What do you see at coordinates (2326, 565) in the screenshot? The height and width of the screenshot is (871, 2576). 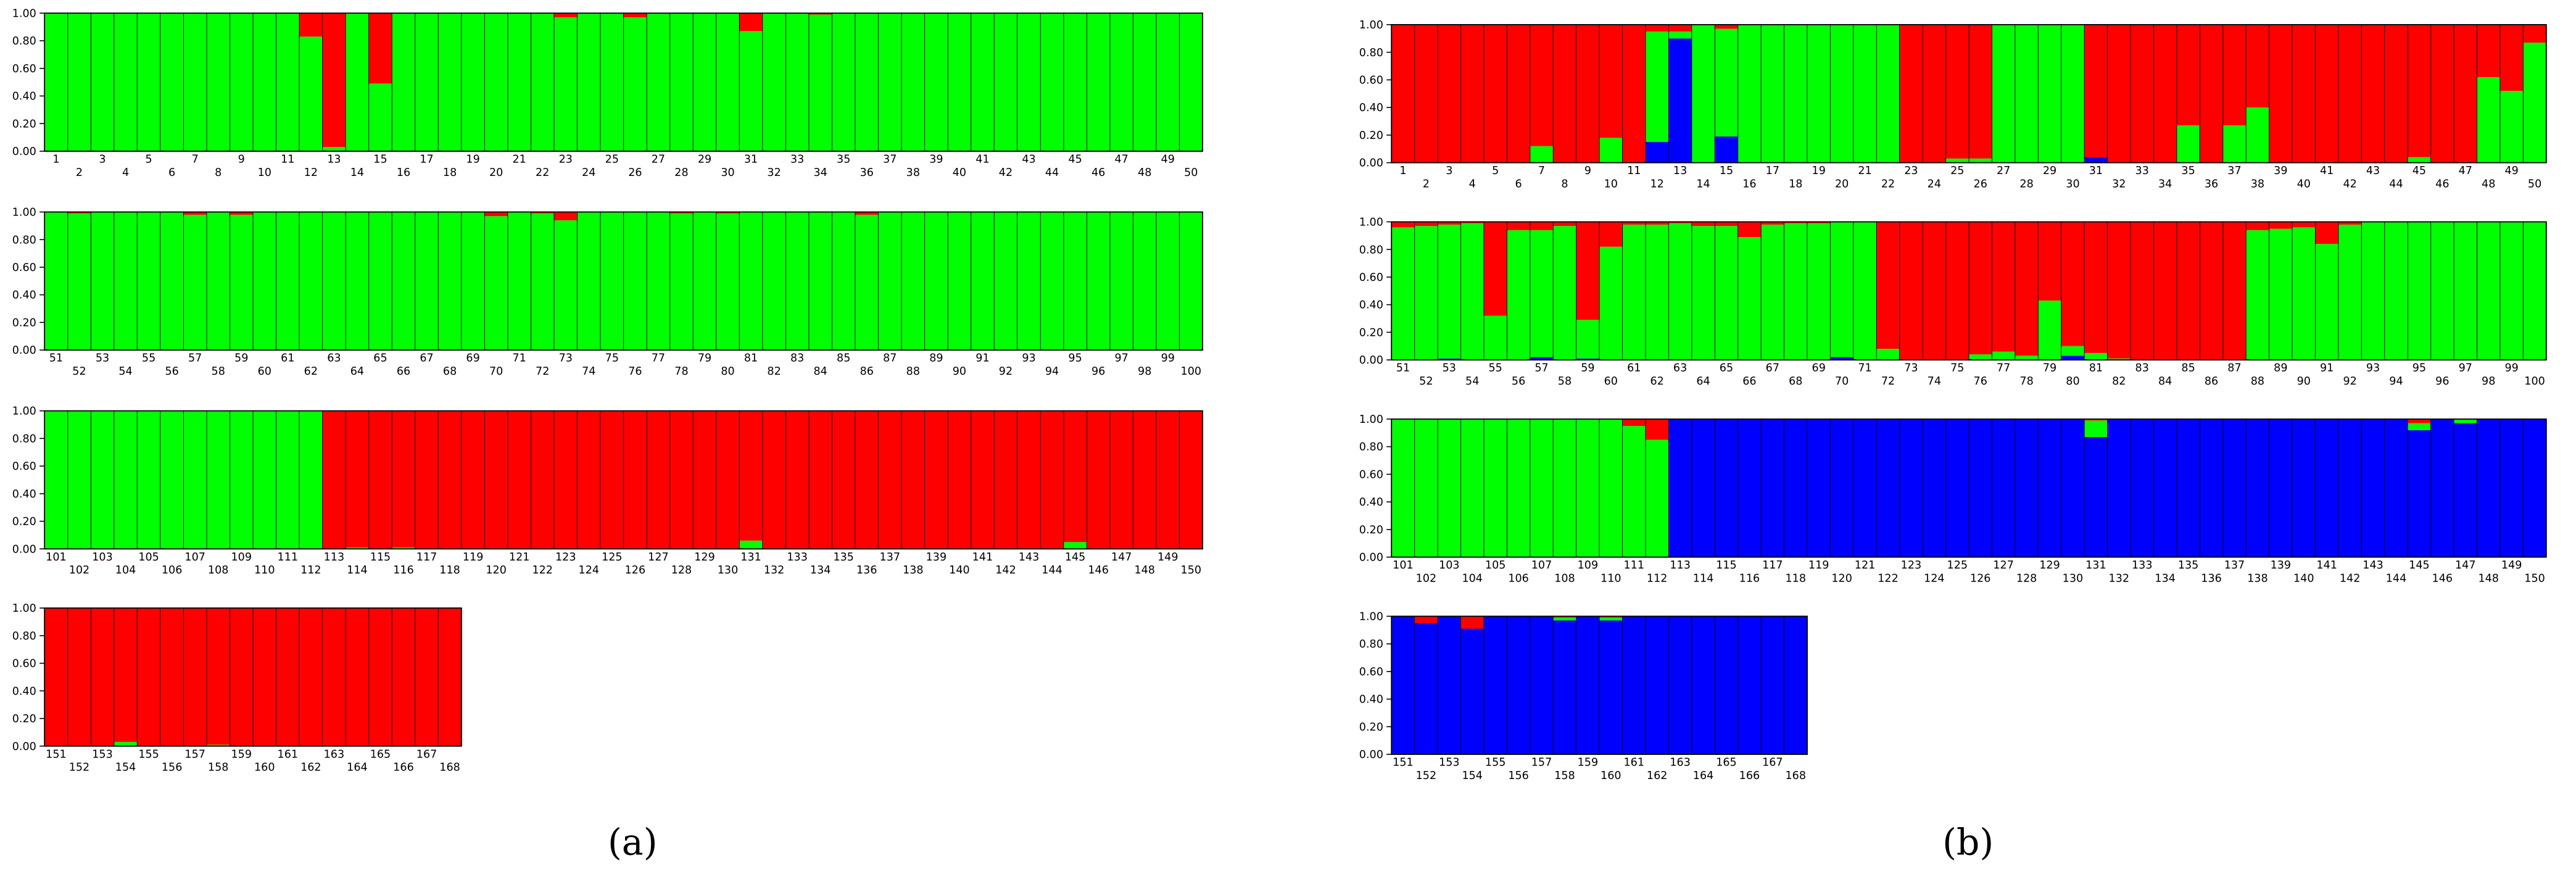 I see `x-tick-label: 141` at bounding box center [2326, 565].